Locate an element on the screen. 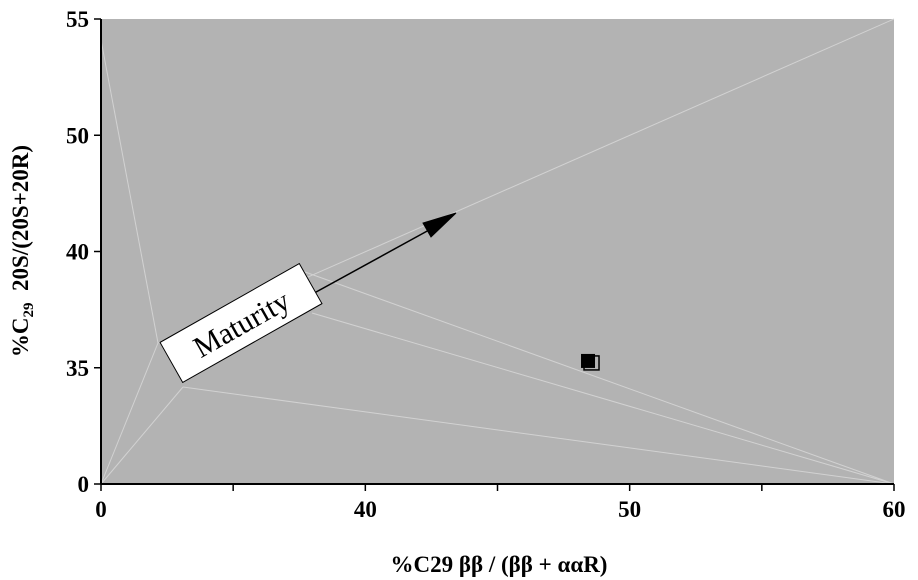  data-points is located at coordinates (590, 362).